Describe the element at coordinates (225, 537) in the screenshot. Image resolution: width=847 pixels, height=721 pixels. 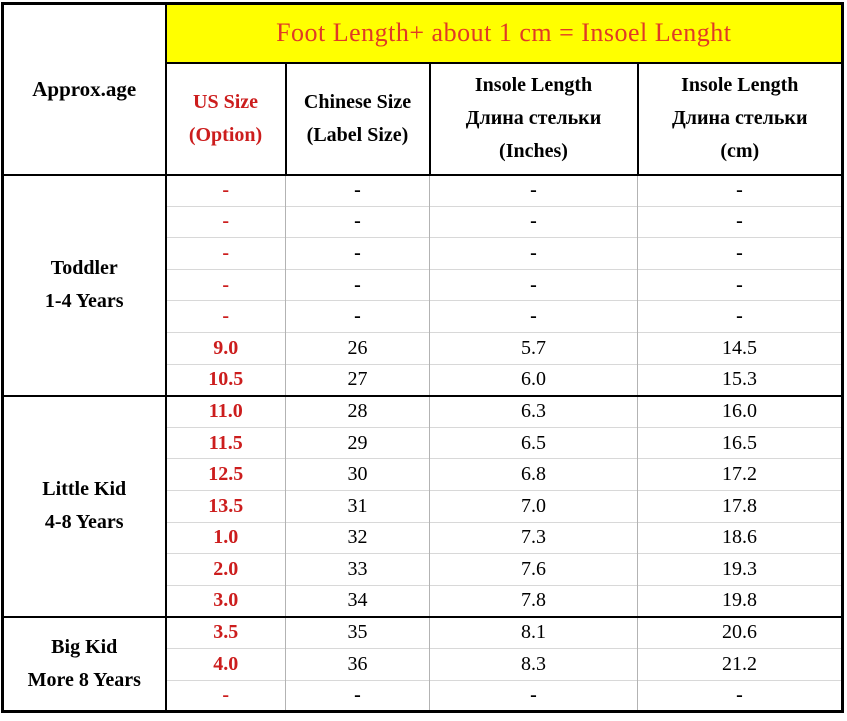
I see `us-size-cell: 1.0` at that location.